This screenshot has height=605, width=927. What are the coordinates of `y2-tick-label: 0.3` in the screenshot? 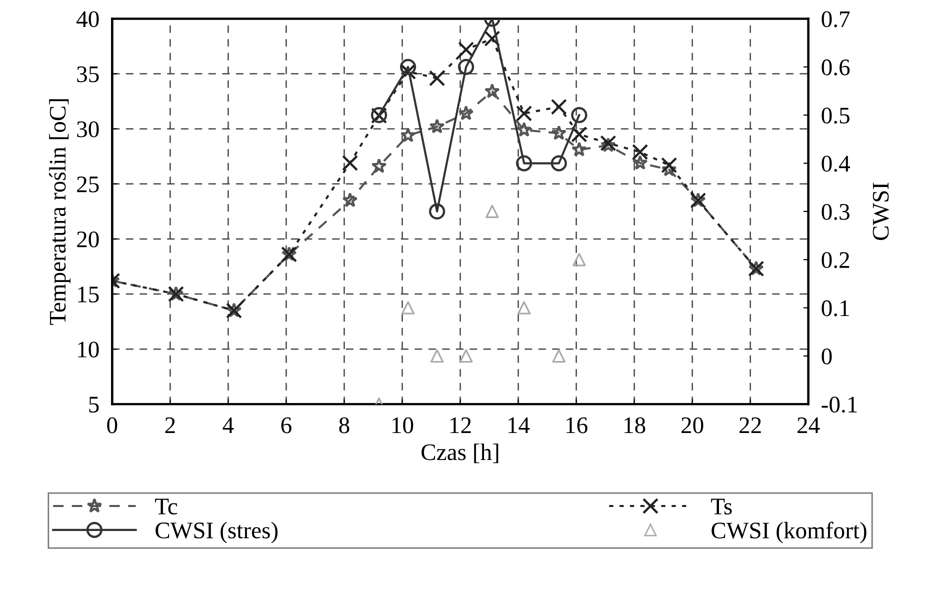 It's located at (836, 212).